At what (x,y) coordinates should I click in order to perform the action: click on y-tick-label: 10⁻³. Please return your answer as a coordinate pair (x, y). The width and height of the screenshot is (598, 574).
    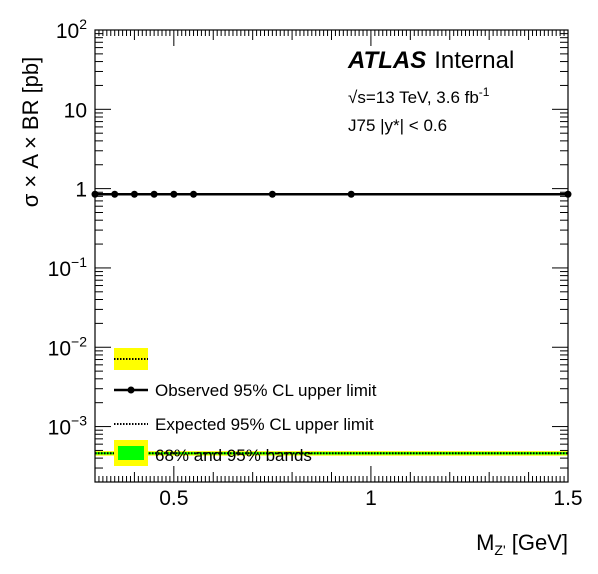
    Looking at the image, I should click on (68, 426).